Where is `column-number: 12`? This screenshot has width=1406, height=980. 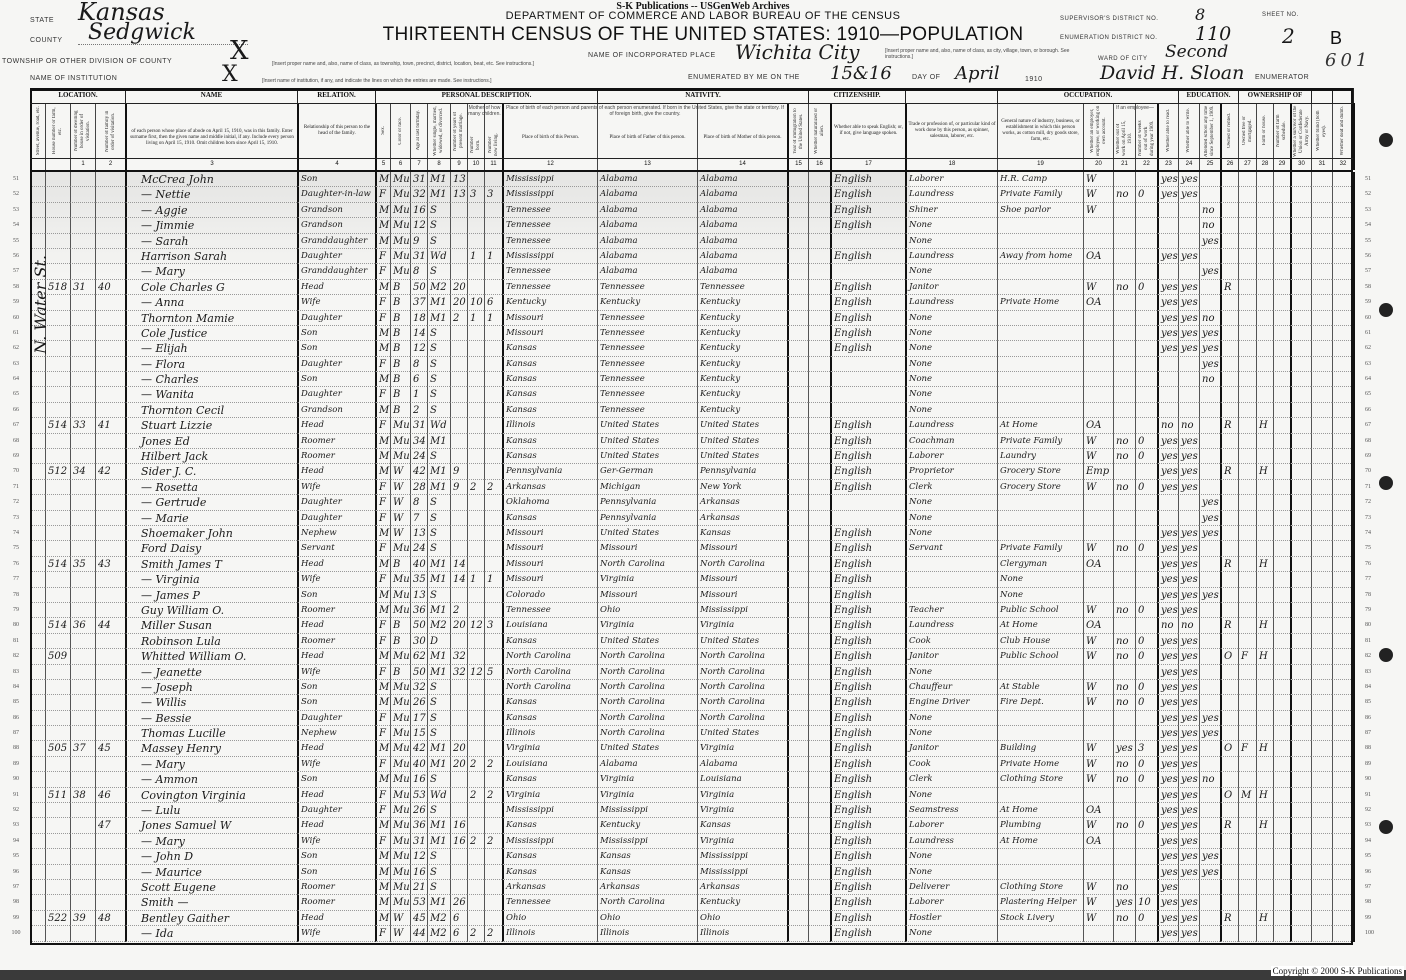
column-number: 12 is located at coordinates (549, 164).